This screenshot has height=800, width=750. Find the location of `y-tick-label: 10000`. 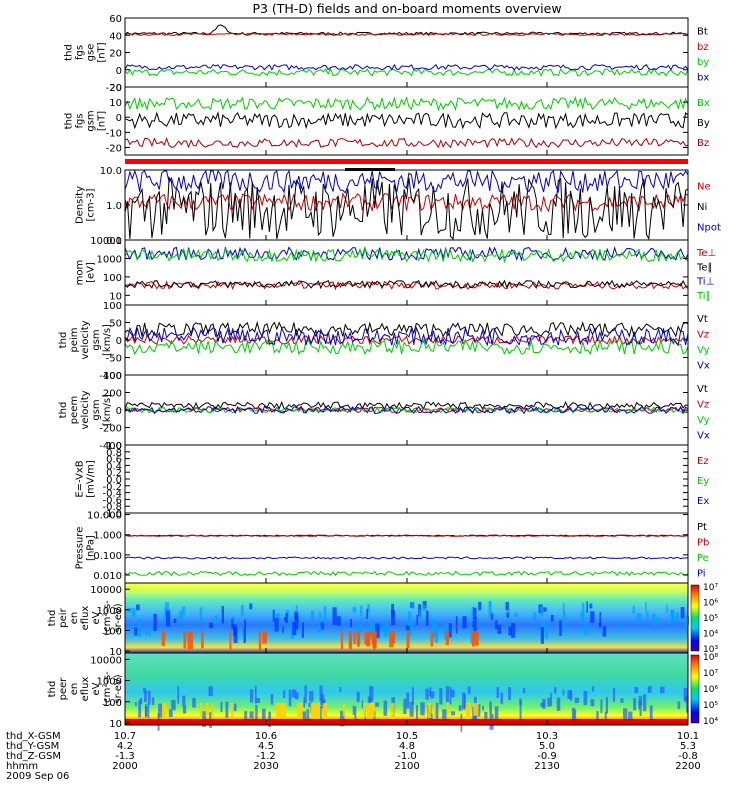

y-tick-label: 10000 is located at coordinates (106, 590).